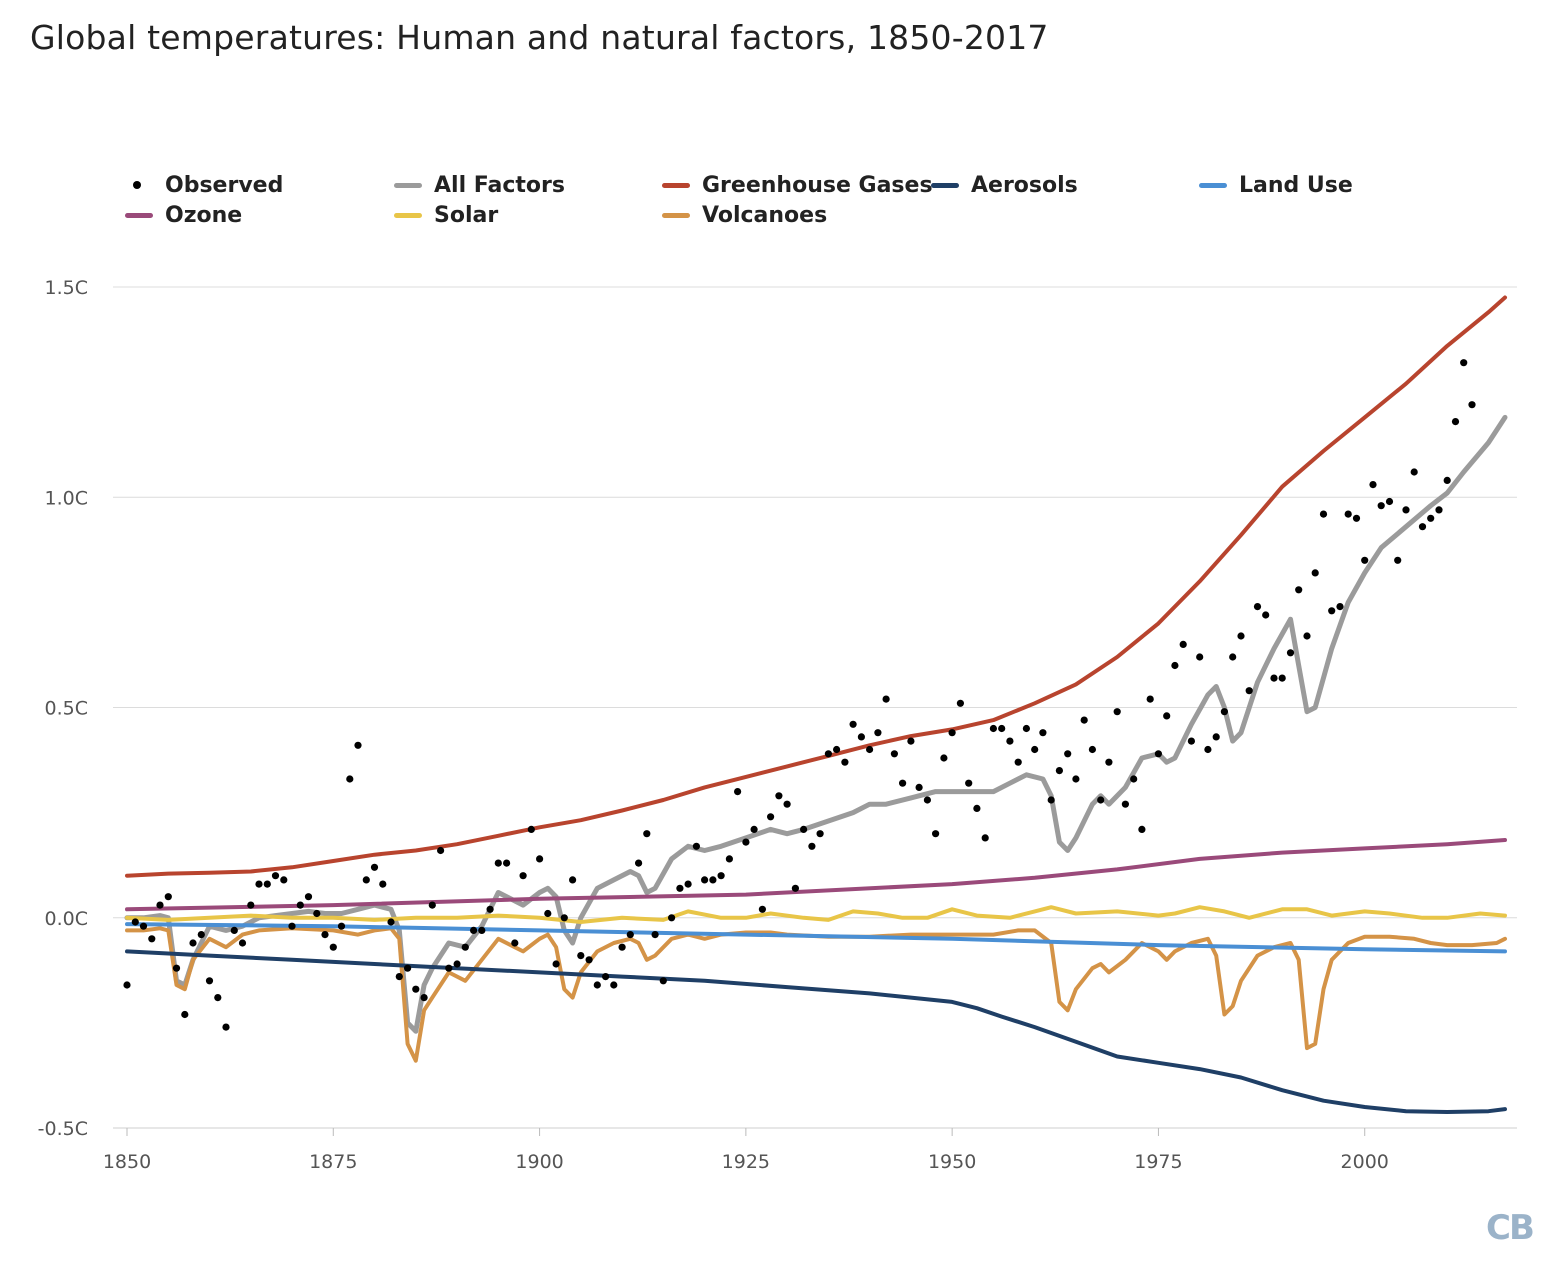  What do you see at coordinates (744, 215) in the screenshot?
I see `legend-item-volcanoes: Volcanoes` at bounding box center [744, 215].